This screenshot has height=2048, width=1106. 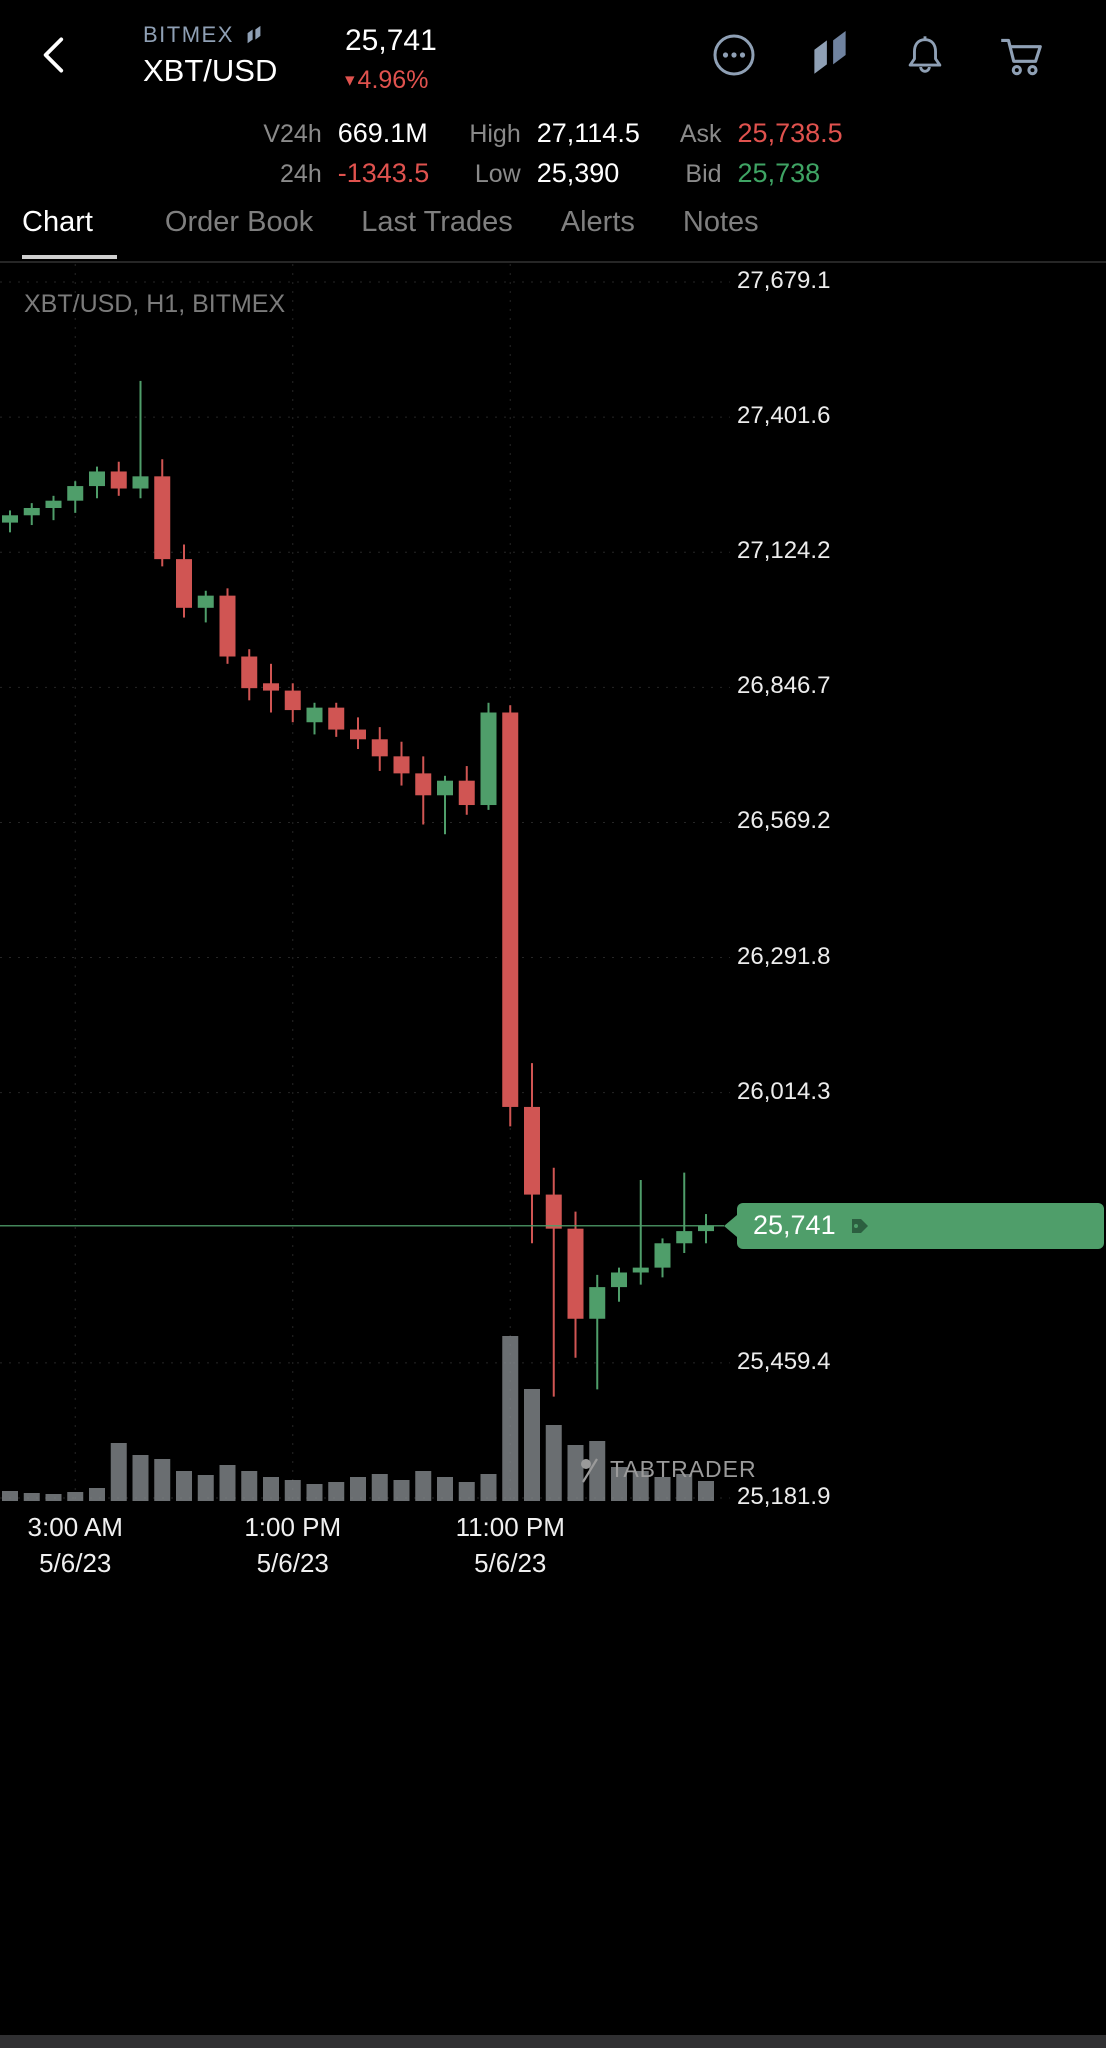 What do you see at coordinates (553, 56) in the screenshot?
I see `header: BITMEX XBT/USD 25,741 ▾ 4.96%` at bounding box center [553, 56].